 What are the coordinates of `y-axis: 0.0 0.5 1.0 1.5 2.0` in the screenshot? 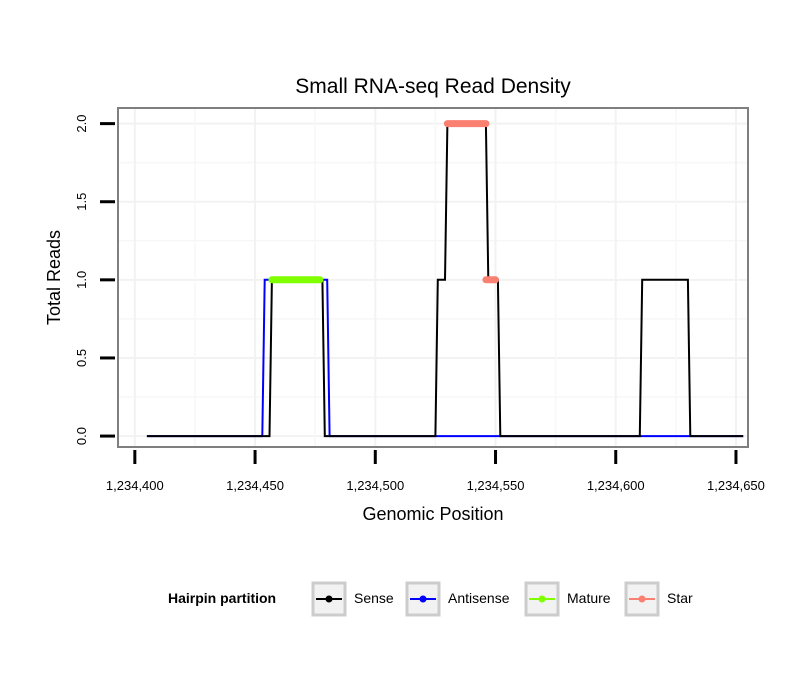 It's located at (94, 280).